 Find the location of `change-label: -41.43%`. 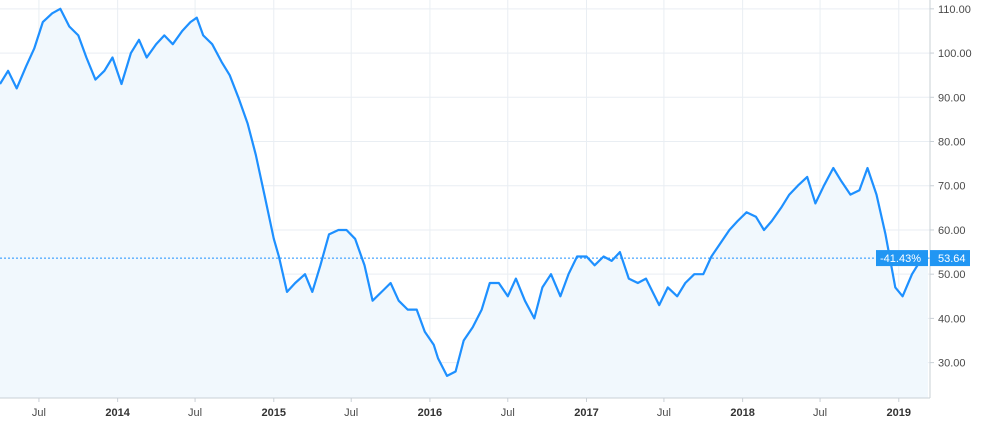

change-label: -41.43% is located at coordinates (900, 259).